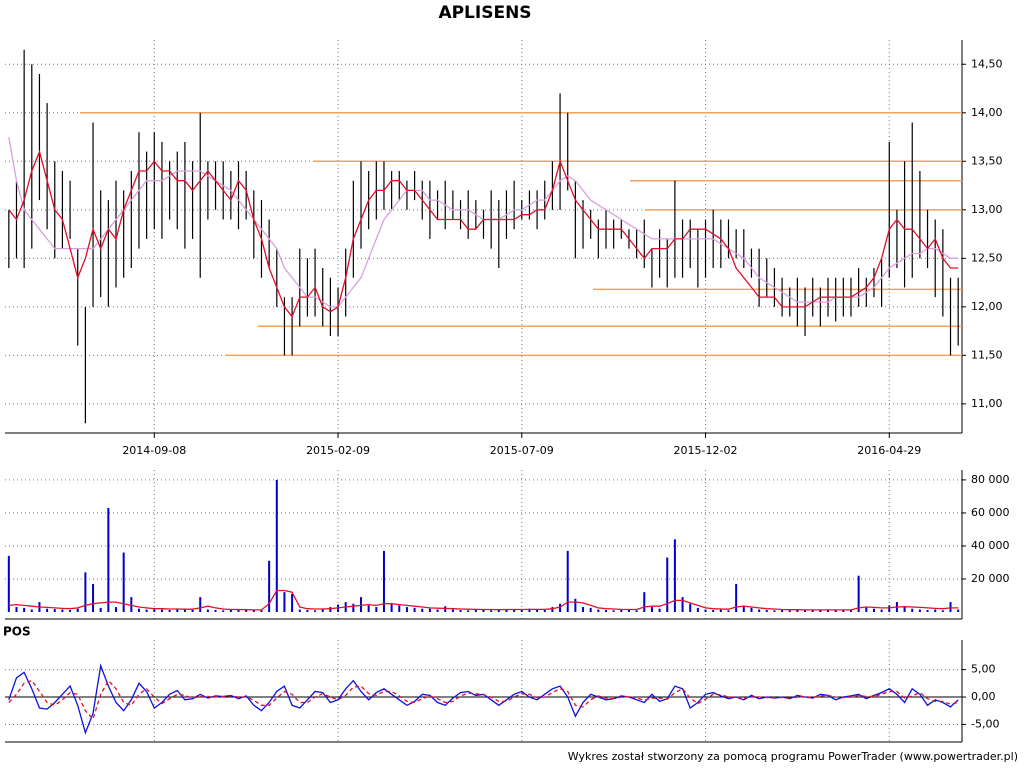 The image size is (1024, 768). I want to click on y-tick-label: 5,00, so click(983, 669).